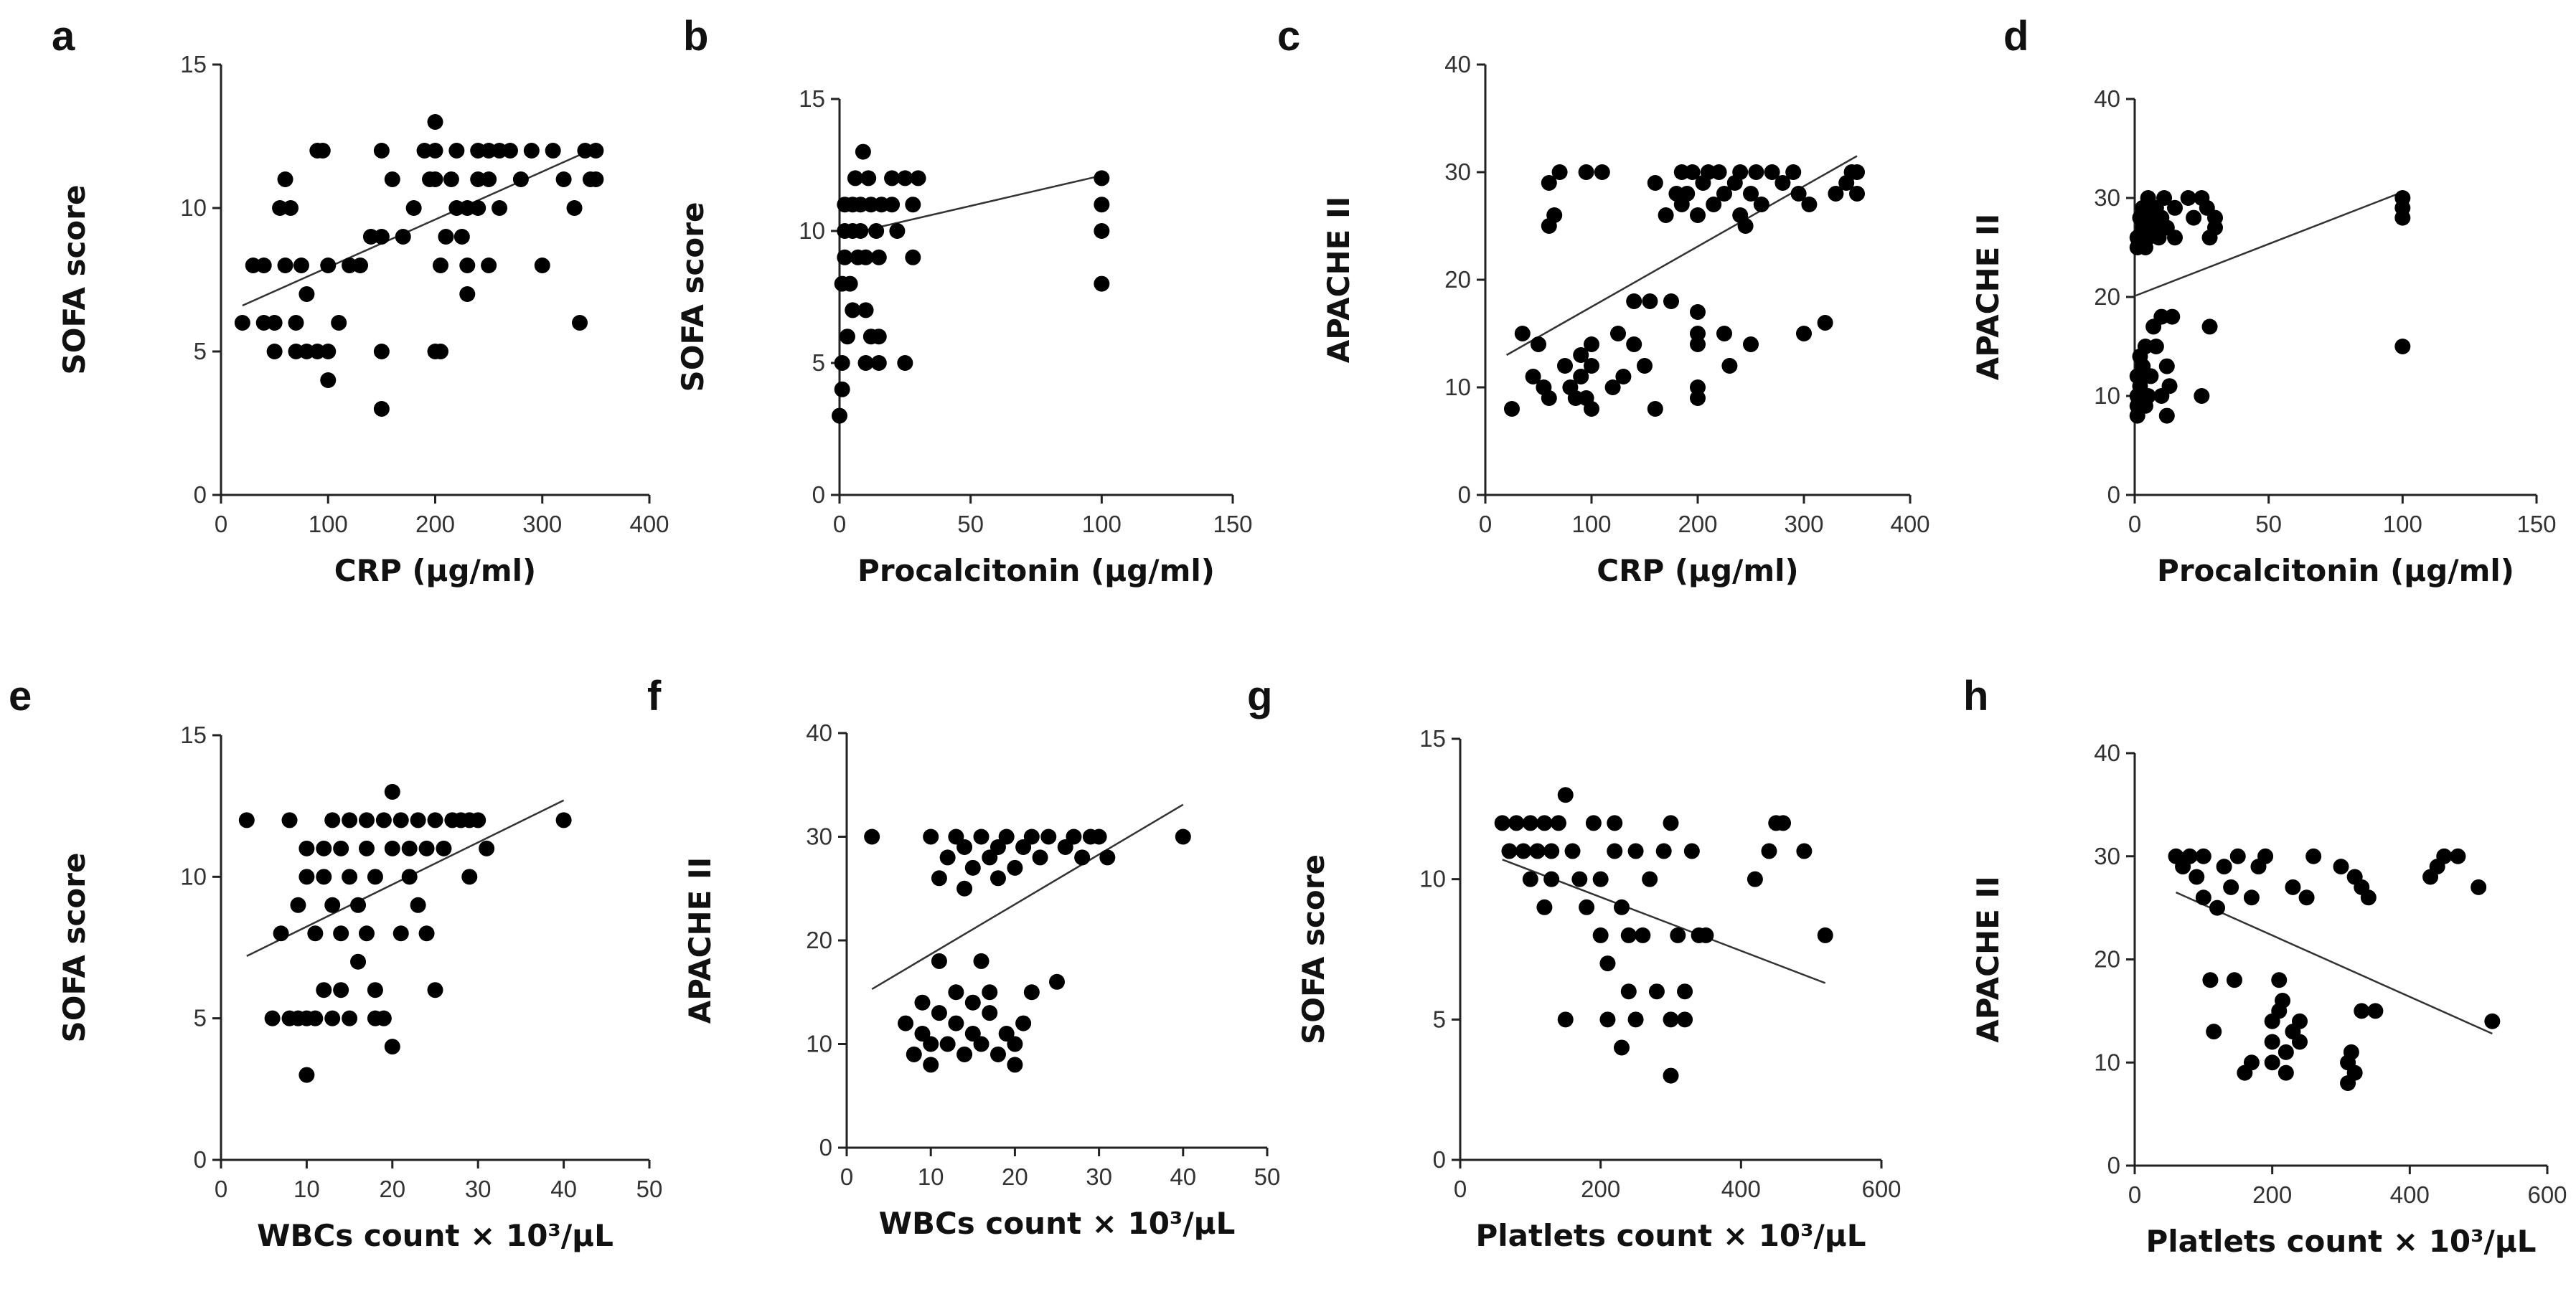 The image size is (2576, 1289). What do you see at coordinates (1457, 279) in the screenshot?
I see `y-tick-label: 20` at bounding box center [1457, 279].